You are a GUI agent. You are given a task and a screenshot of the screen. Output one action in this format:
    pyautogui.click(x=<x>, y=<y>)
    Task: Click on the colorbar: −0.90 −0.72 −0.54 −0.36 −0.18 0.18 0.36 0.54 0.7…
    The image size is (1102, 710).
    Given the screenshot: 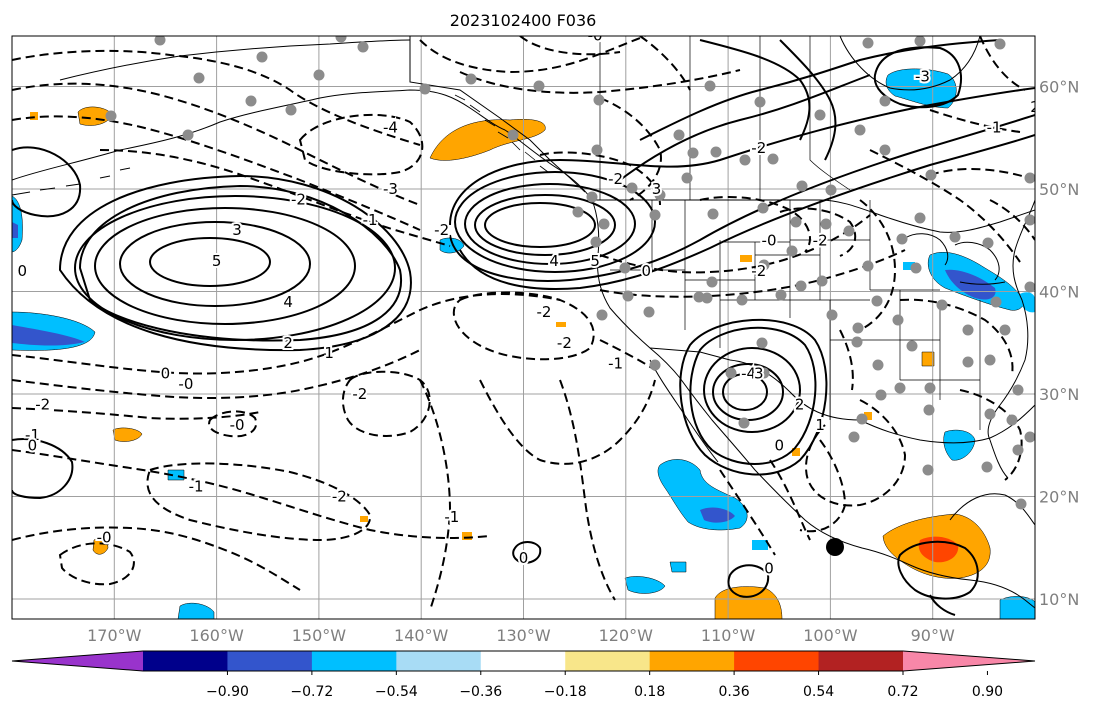 What is the action you would take?
    pyautogui.click(x=523, y=675)
    